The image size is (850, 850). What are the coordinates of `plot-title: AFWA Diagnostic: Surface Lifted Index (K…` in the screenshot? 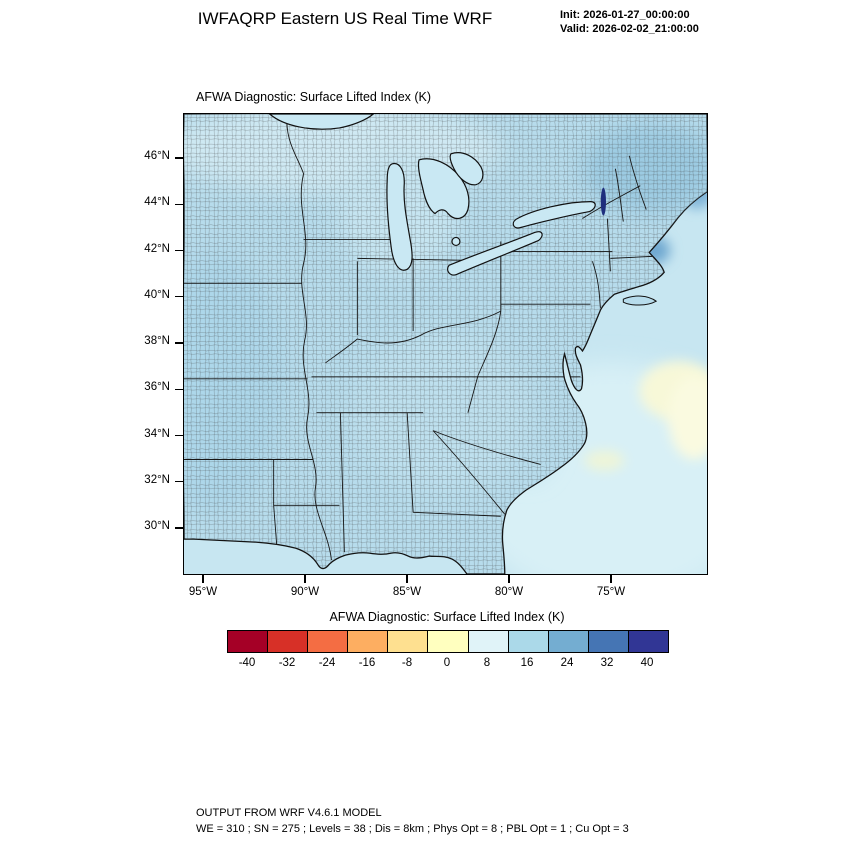 It's located at (314, 97).